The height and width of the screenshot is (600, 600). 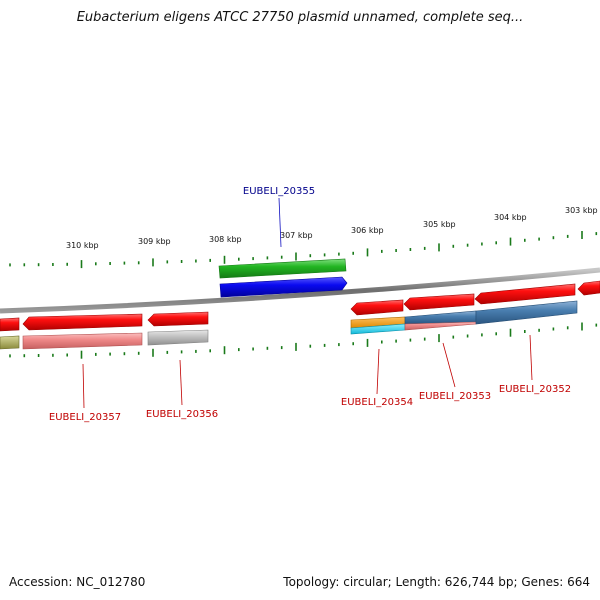 I want to click on lower-ruler, so click(x=303, y=340).